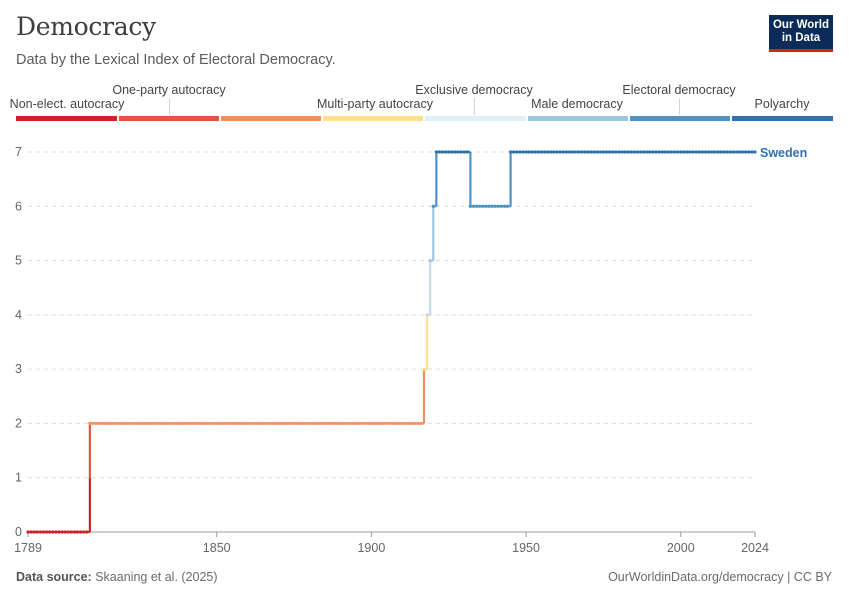 This screenshot has height=600, width=850. I want to click on x-tick-label: 1900, so click(371, 548).